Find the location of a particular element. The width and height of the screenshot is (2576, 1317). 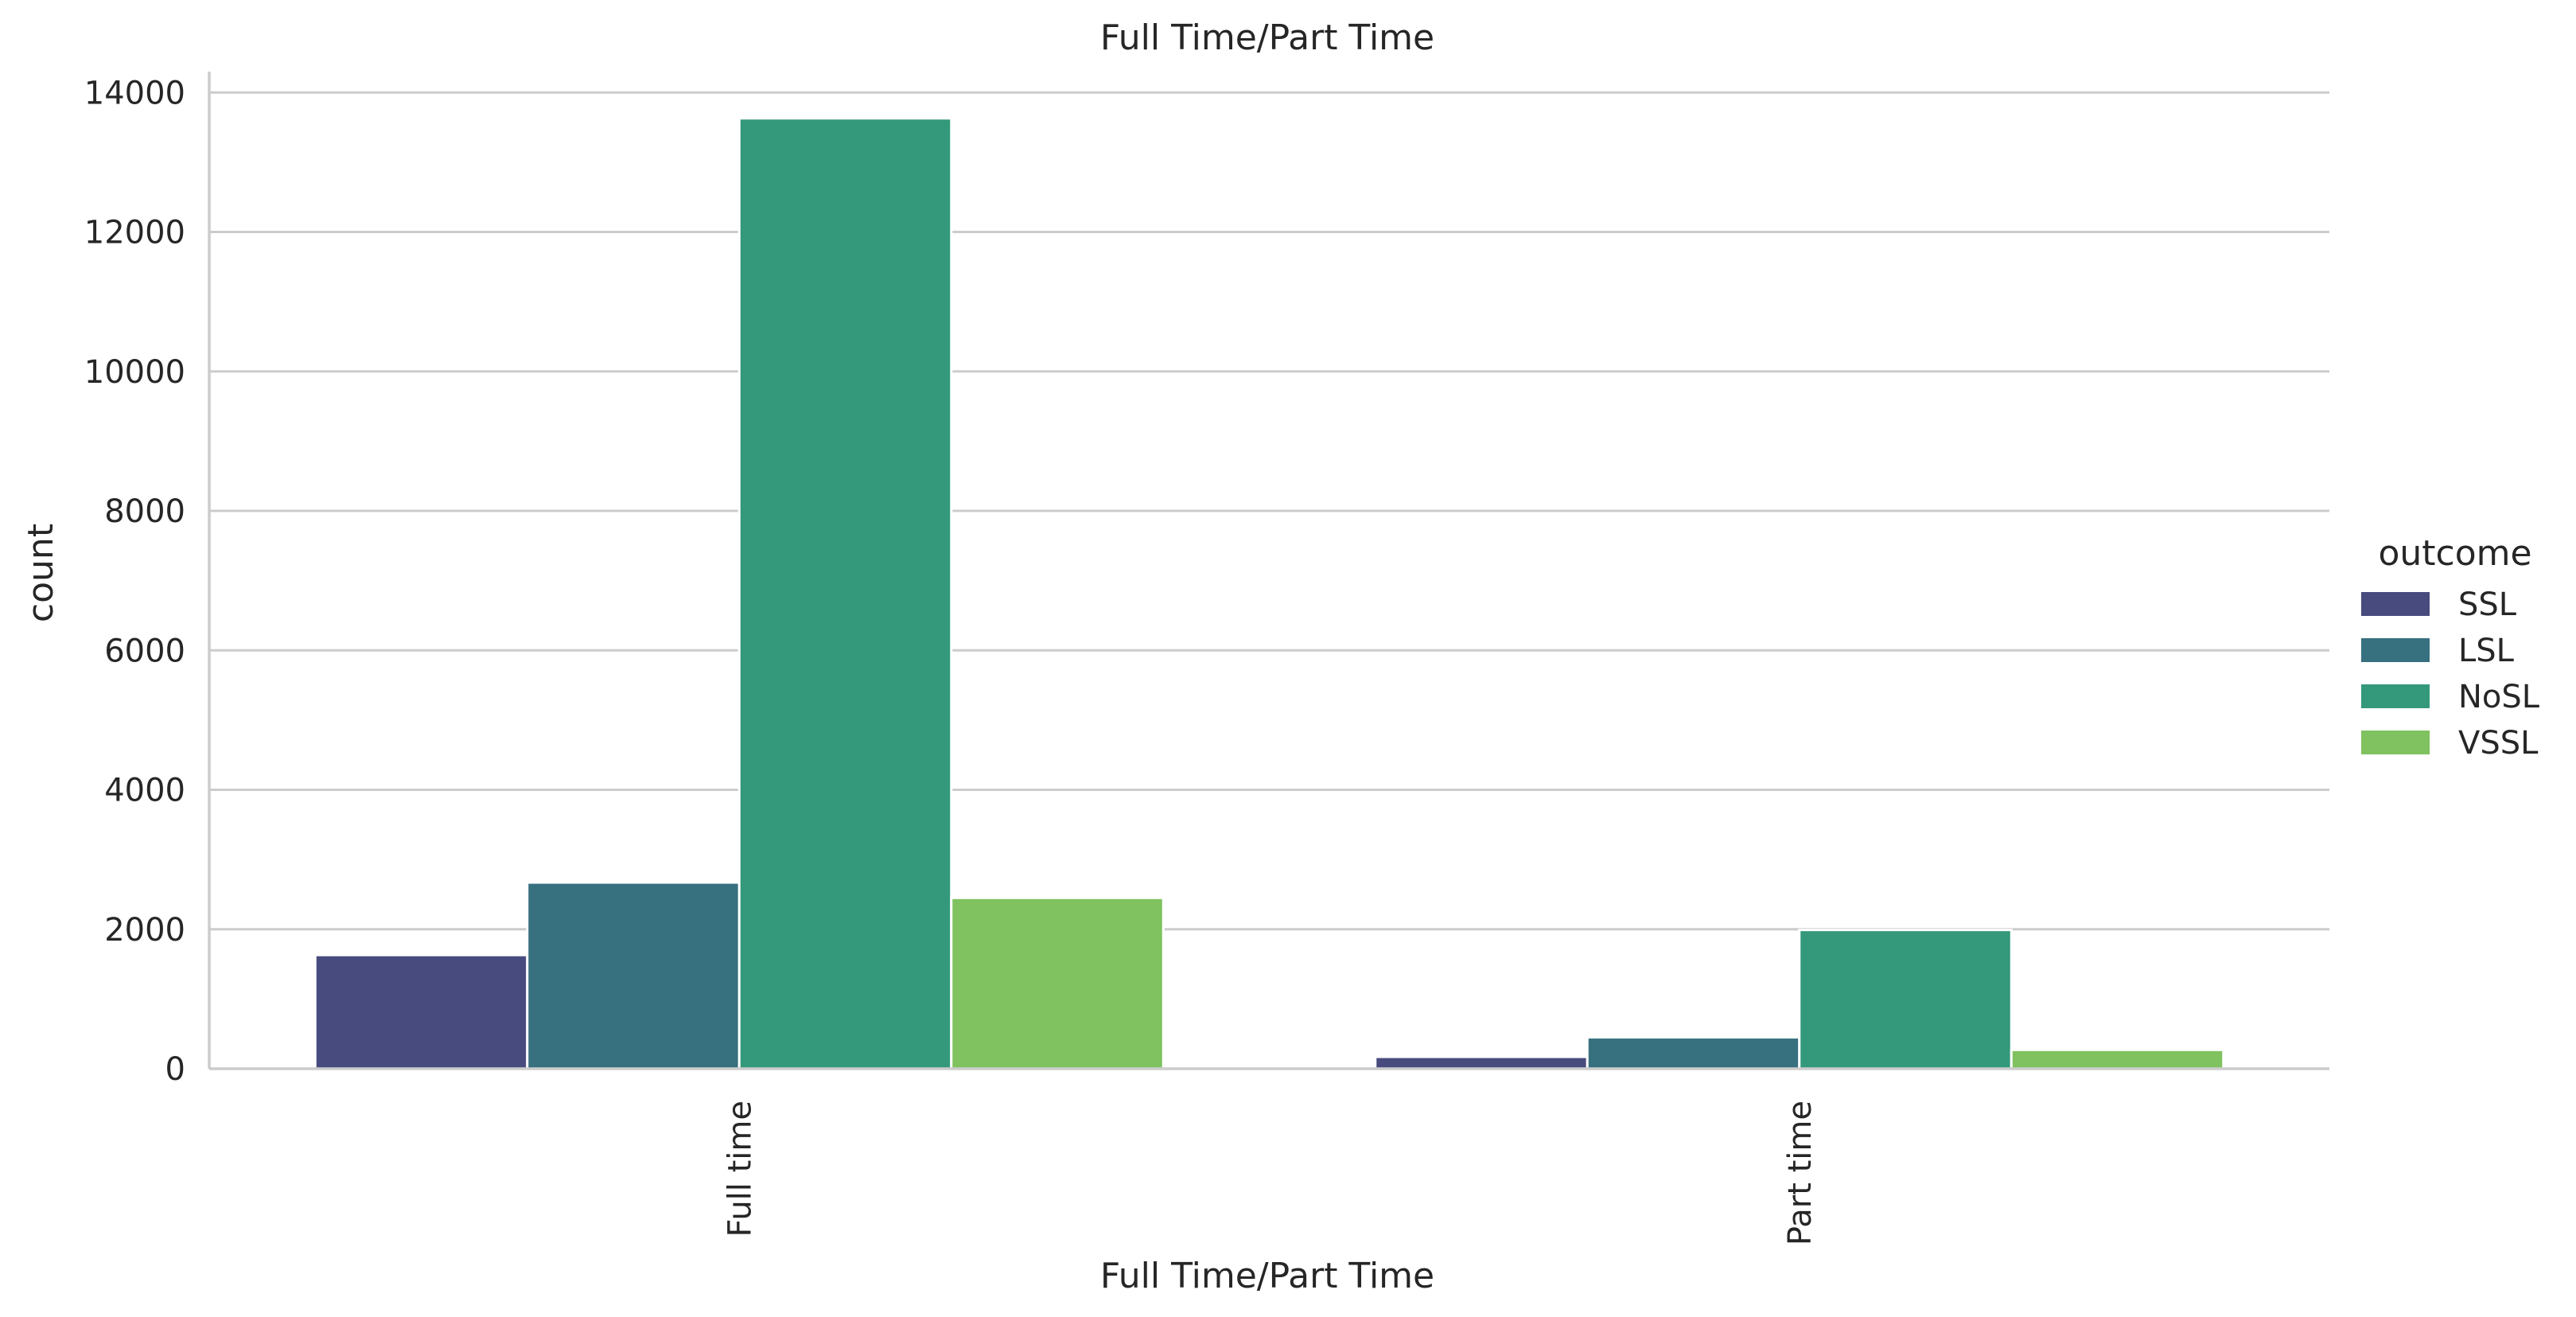

x-axis-title: Full Time/Part Time is located at coordinates (1267, 1276).